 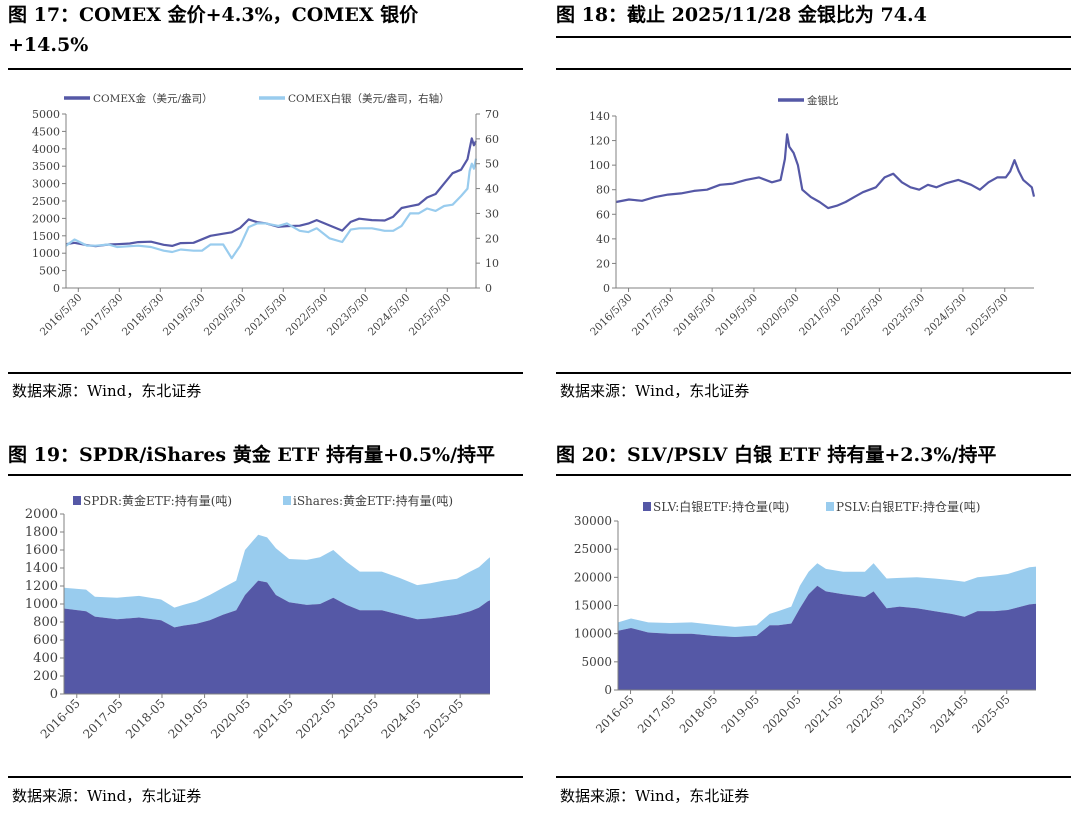 I want to click on y-tick-label: 100, so click(x=599, y=165).